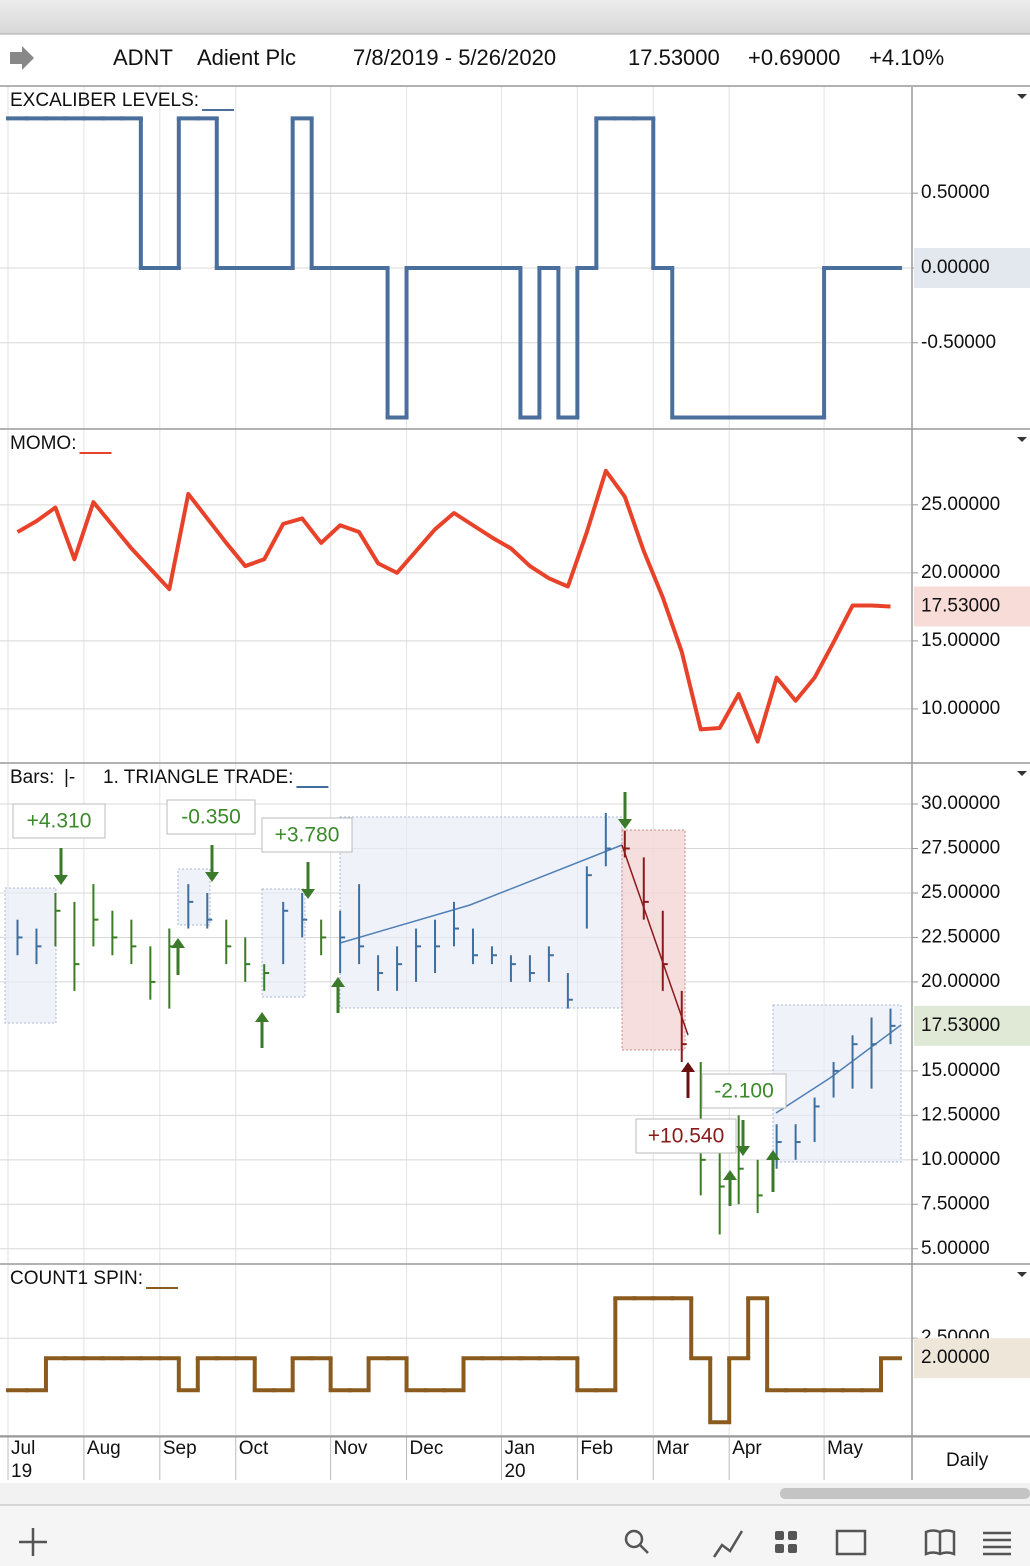 The width and height of the screenshot is (1030, 1566). Describe the element at coordinates (32, 777) in the screenshot. I see `panel-title: Bars:` at that location.